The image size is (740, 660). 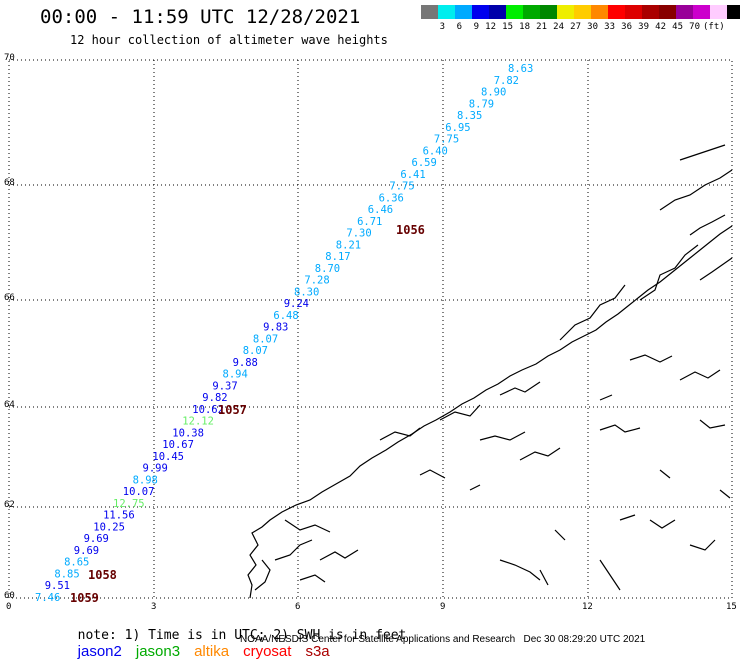 What do you see at coordinates (714, 27) in the screenshot?
I see `legend-unit: (ft)` at bounding box center [714, 27].